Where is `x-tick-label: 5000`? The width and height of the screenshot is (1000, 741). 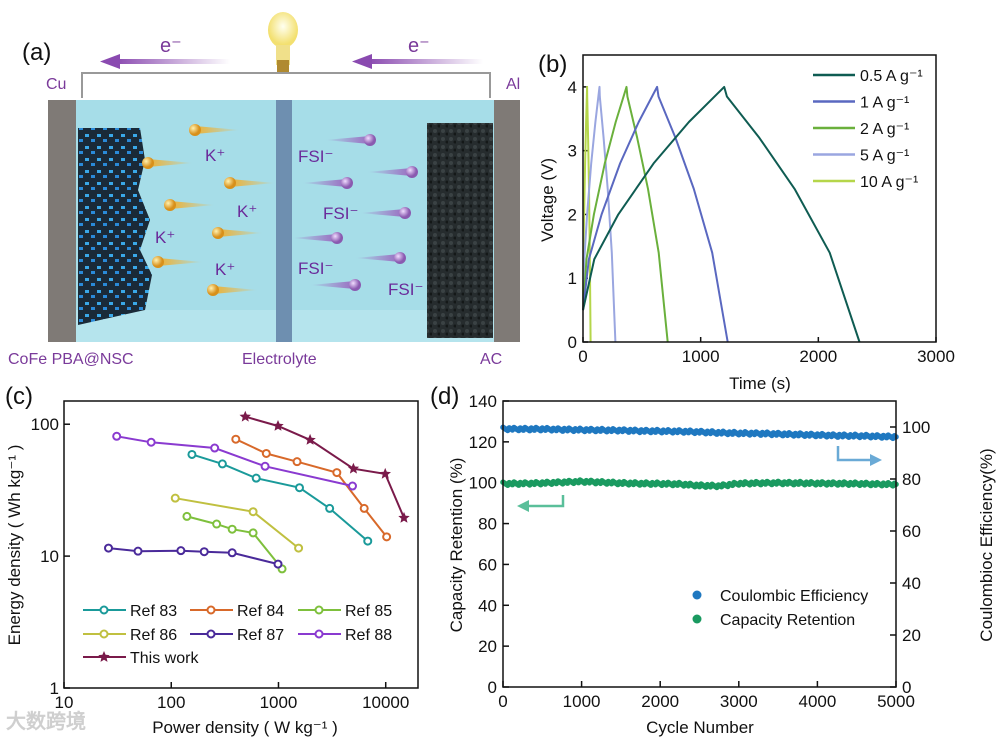
x-tick-label: 5000 is located at coordinates (896, 701).